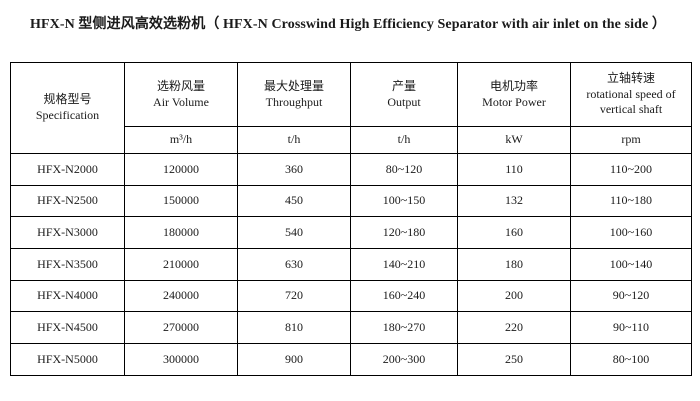 The height and width of the screenshot is (401, 700). What do you see at coordinates (631, 359) in the screenshot?
I see `value-cell: 80~100` at bounding box center [631, 359].